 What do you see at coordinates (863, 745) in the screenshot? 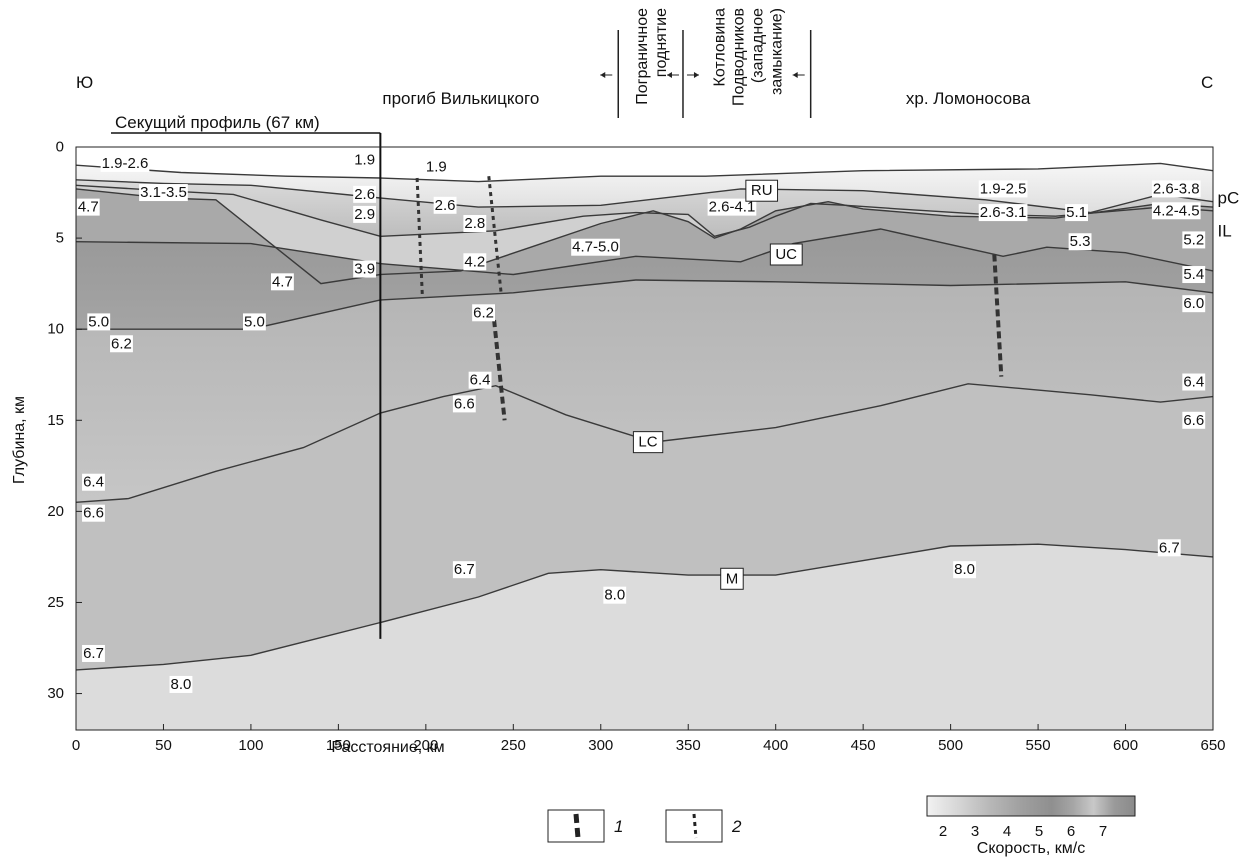
I see `x-tick-label: 450` at bounding box center [863, 745].